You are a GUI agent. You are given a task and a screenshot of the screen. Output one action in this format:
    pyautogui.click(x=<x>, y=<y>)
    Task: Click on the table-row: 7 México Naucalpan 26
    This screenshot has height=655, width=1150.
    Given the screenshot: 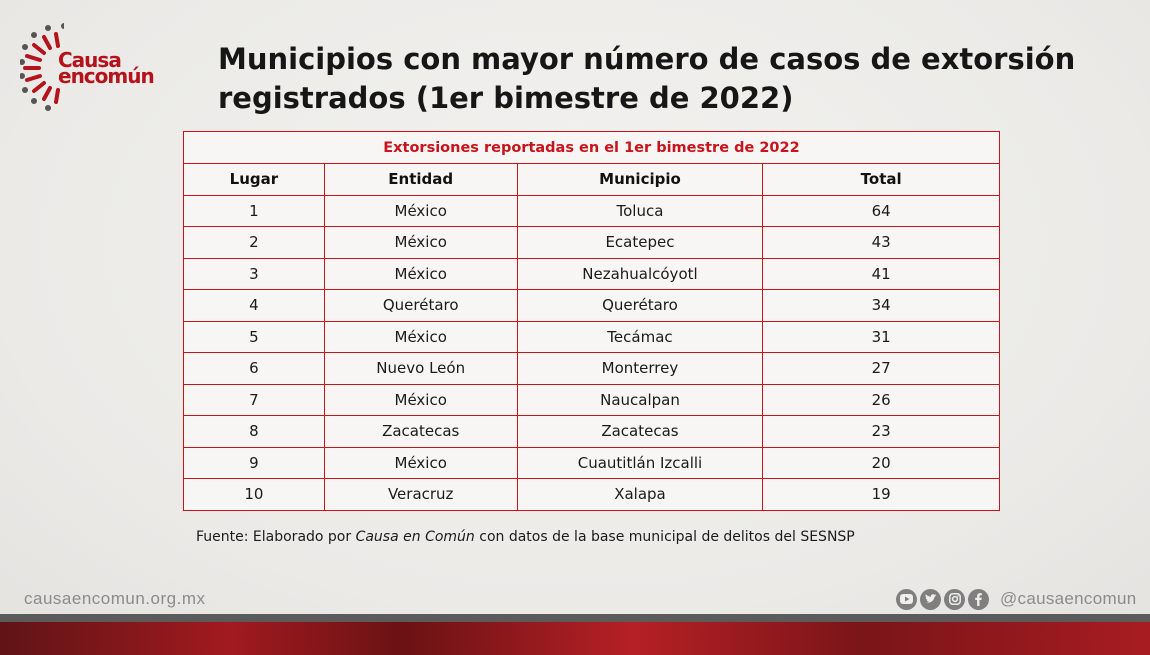 What is the action you would take?
    pyautogui.click(x=591, y=399)
    